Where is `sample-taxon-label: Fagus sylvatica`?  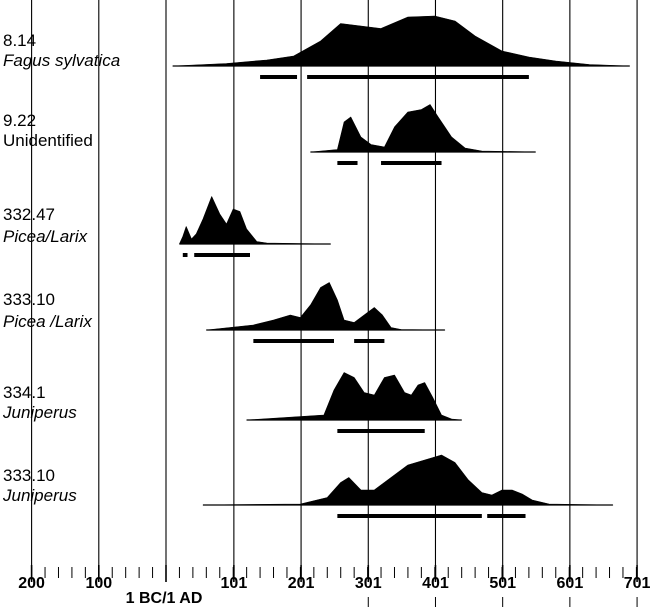
sample-taxon-label: Fagus sylvatica is located at coordinates (61, 60).